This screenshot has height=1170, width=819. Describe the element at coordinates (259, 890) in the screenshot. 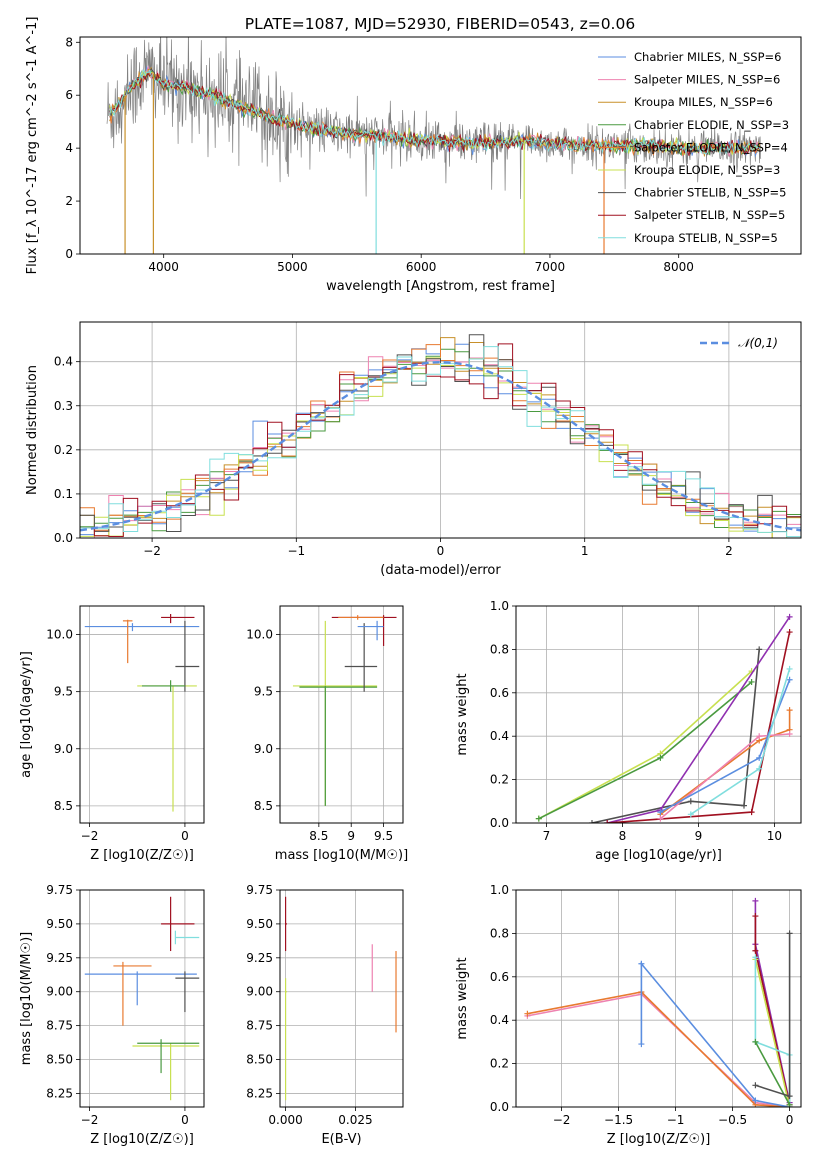

I see `y-tick-label: 9.75` at that location.